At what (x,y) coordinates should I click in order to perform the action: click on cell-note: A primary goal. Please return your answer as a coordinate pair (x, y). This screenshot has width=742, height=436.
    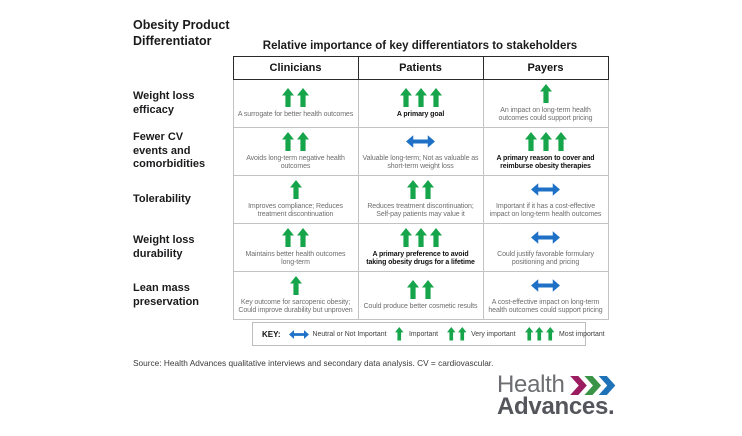
    Looking at the image, I should click on (420, 114).